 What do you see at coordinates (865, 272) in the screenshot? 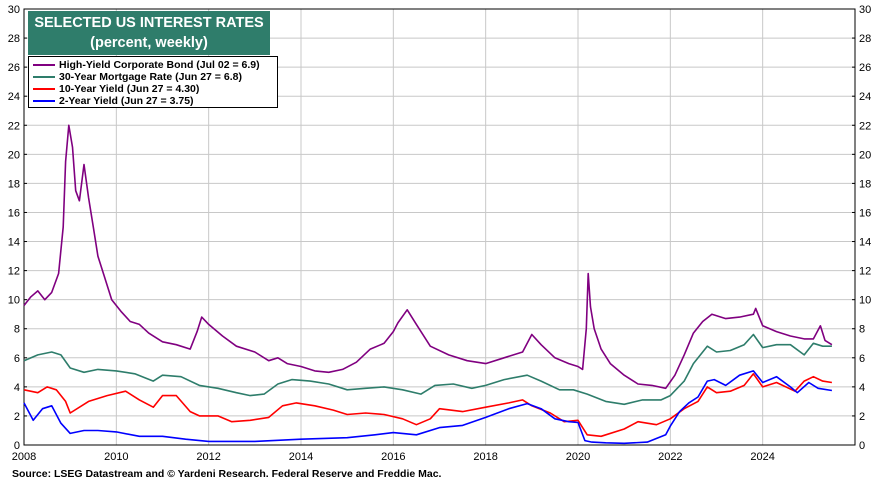
I see `y-tick-label-right: 12` at bounding box center [865, 272].